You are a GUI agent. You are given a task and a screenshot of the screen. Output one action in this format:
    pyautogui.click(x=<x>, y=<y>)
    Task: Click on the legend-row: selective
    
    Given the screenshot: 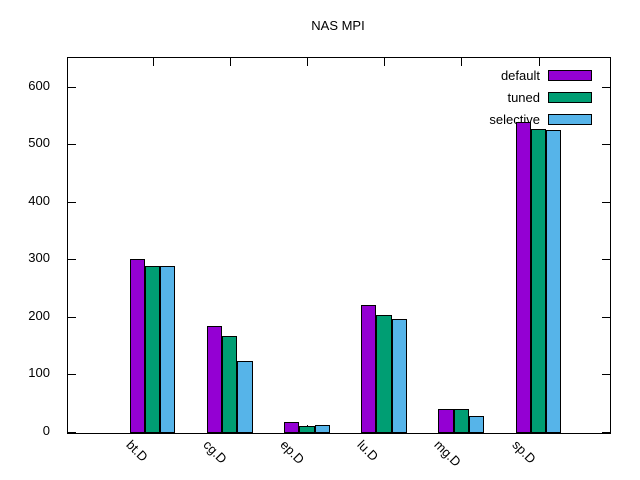 What is the action you would take?
    pyautogui.click(x=540, y=119)
    